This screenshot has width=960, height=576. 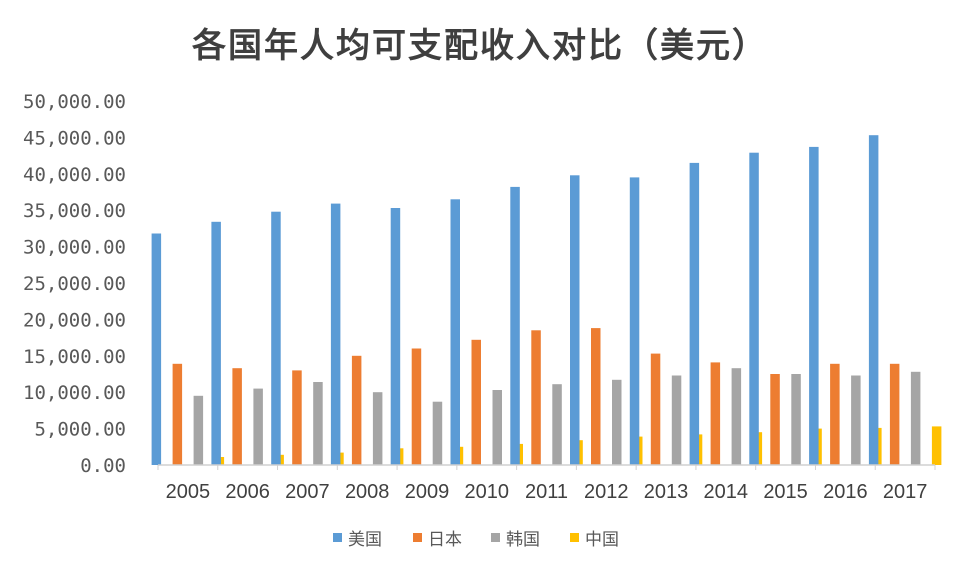 What do you see at coordinates (427, 492) in the screenshot?
I see `x-tick-label: 2009` at bounding box center [427, 492].